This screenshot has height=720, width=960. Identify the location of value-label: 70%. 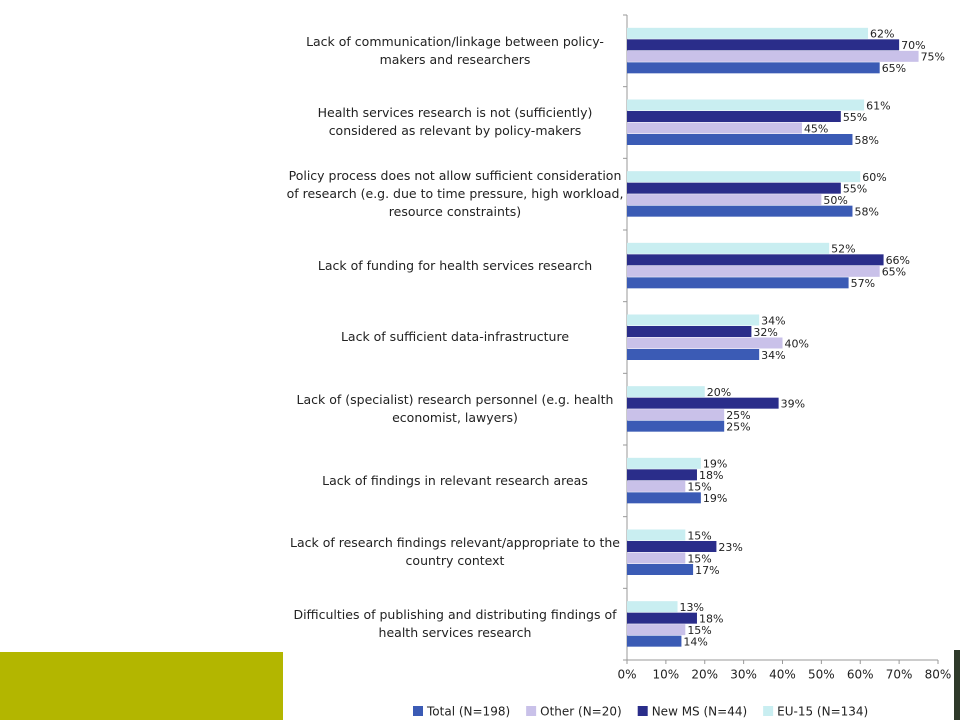
(913, 45).